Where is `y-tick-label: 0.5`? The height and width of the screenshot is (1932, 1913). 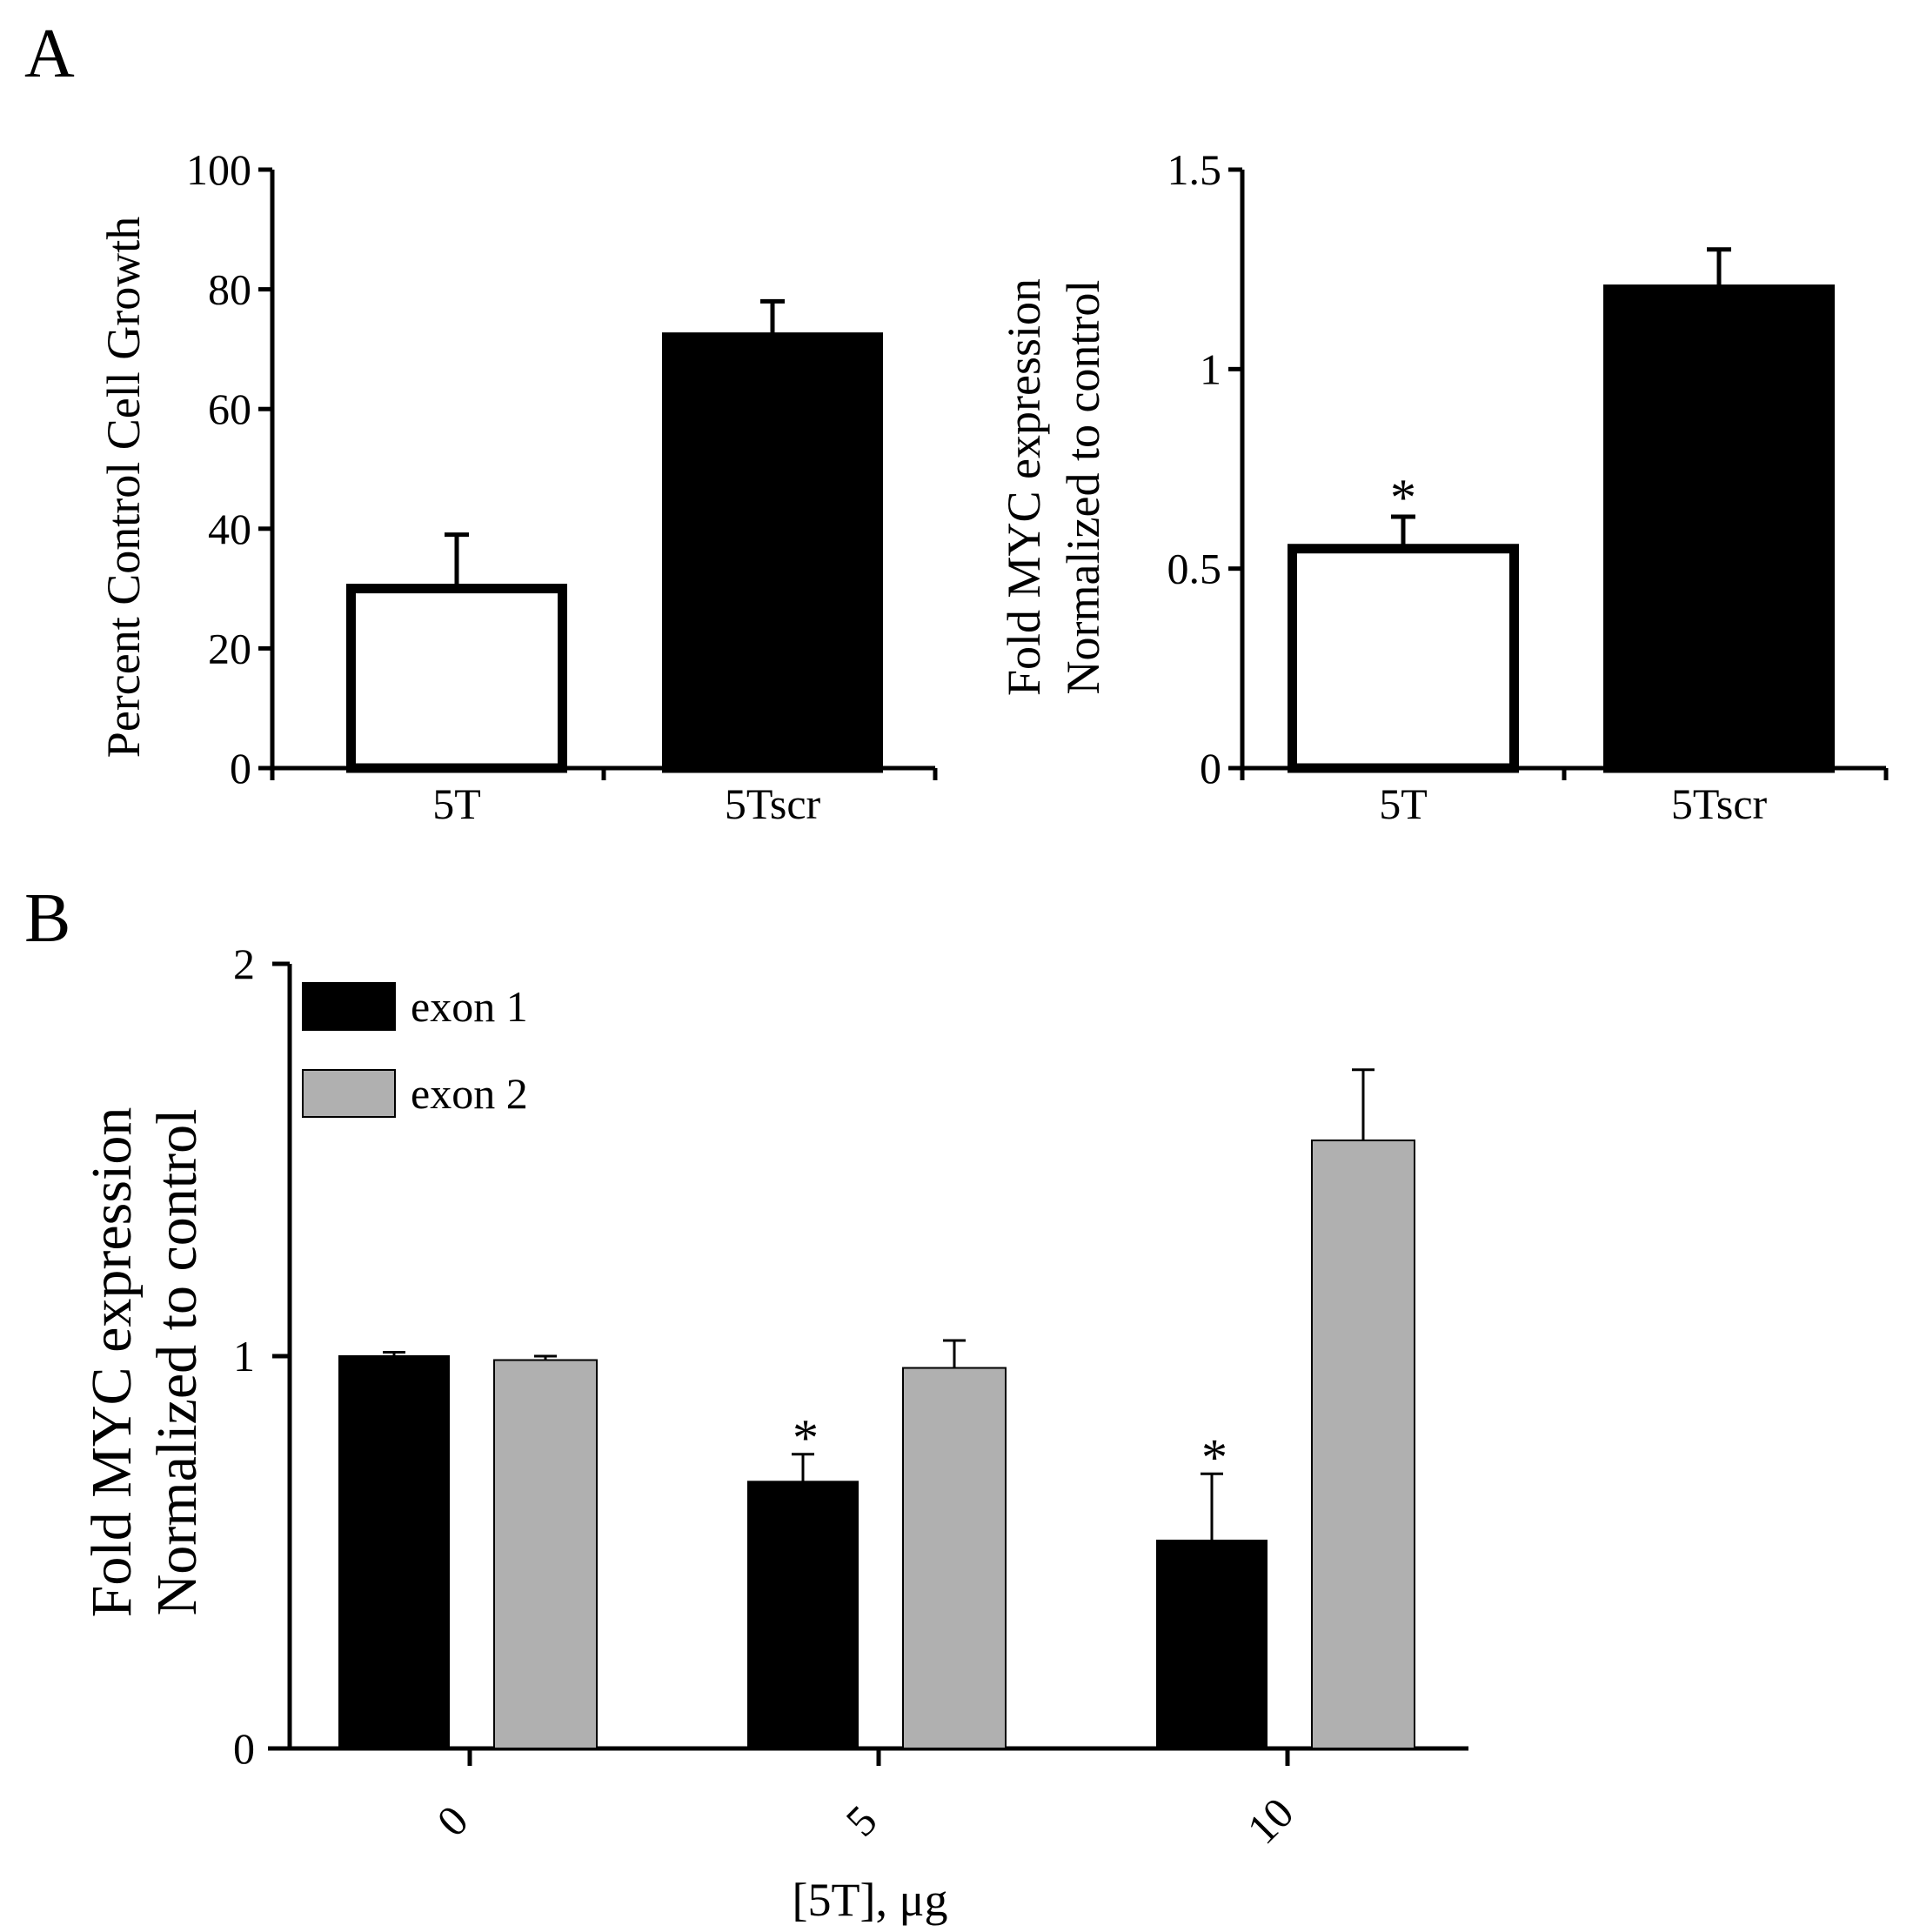
y-tick-label: 0.5 is located at coordinates (1194, 569).